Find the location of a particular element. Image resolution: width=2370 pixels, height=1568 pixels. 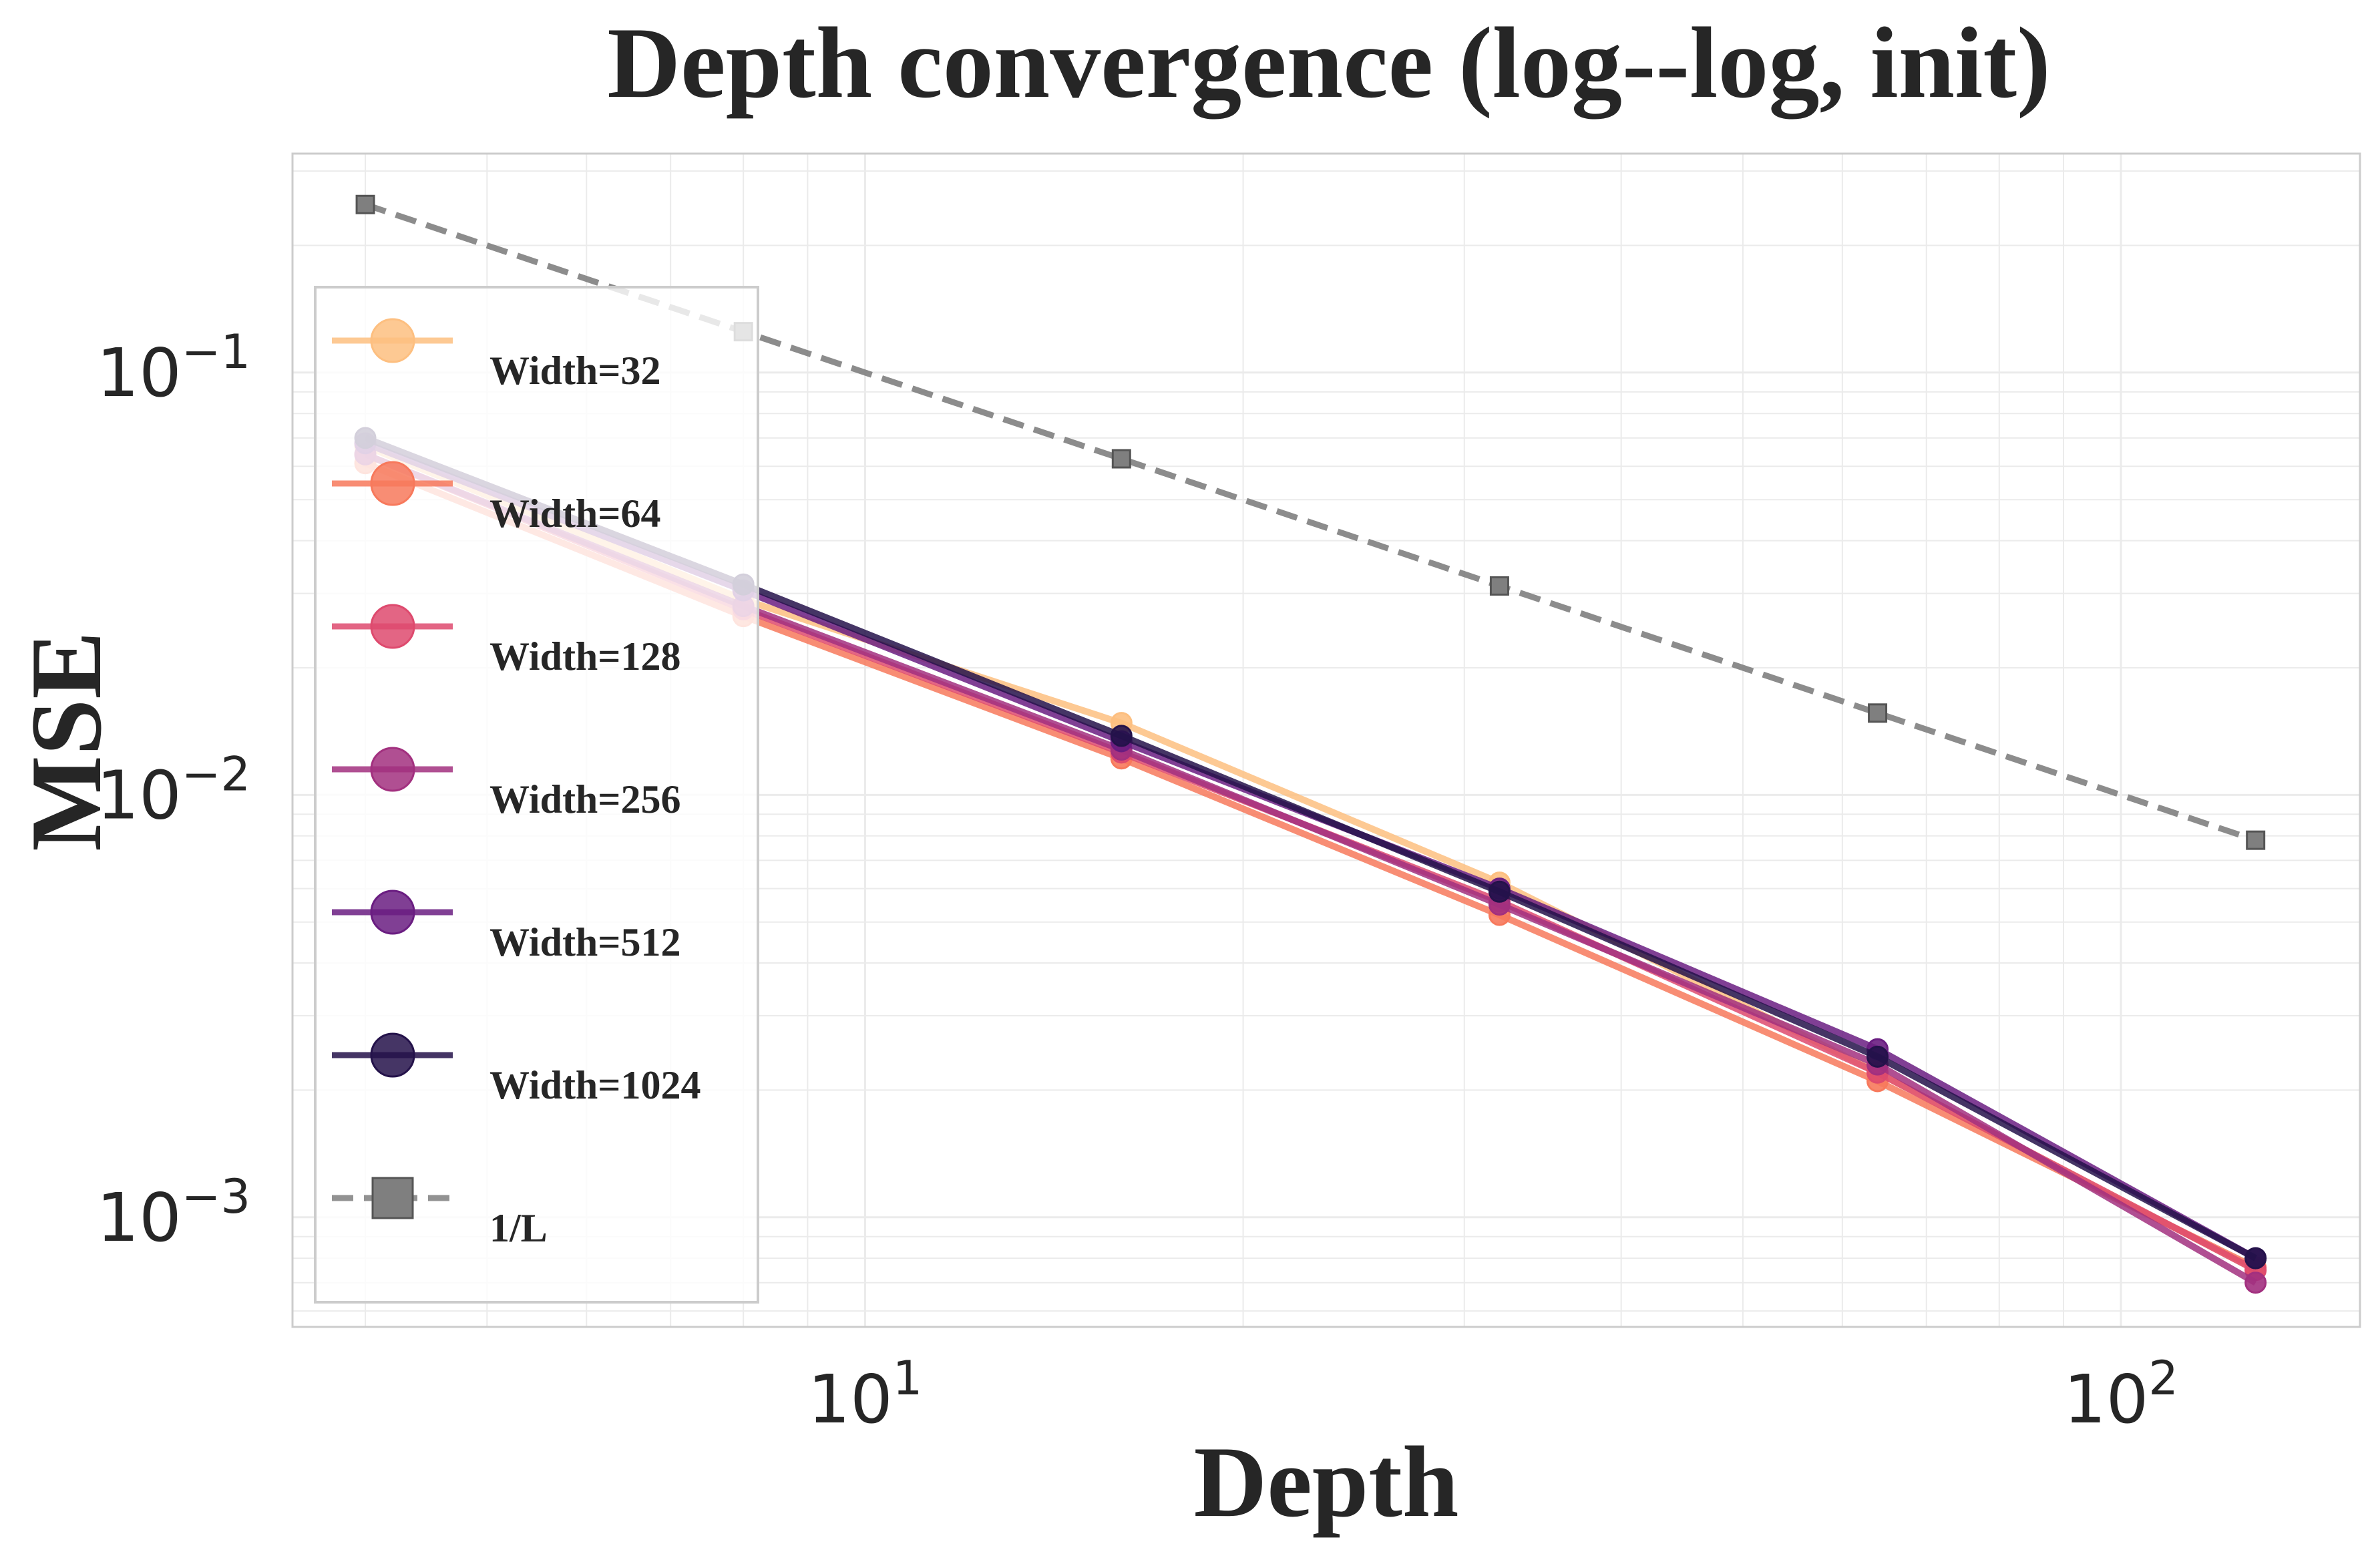

x-tick-label: 101 is located at coordinates (865, 1394).